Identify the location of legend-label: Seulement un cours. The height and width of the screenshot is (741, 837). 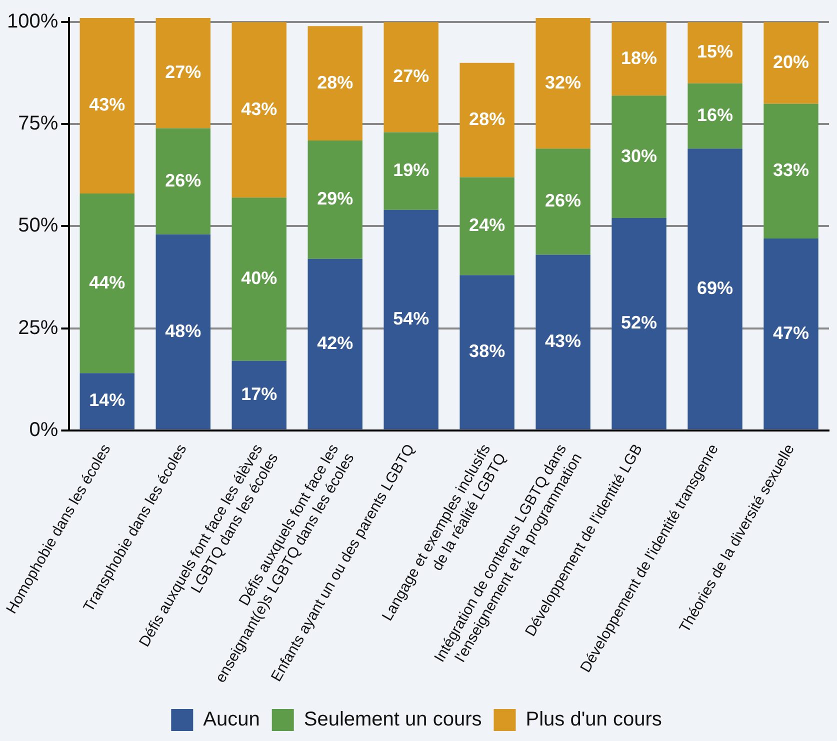
(393, 719).